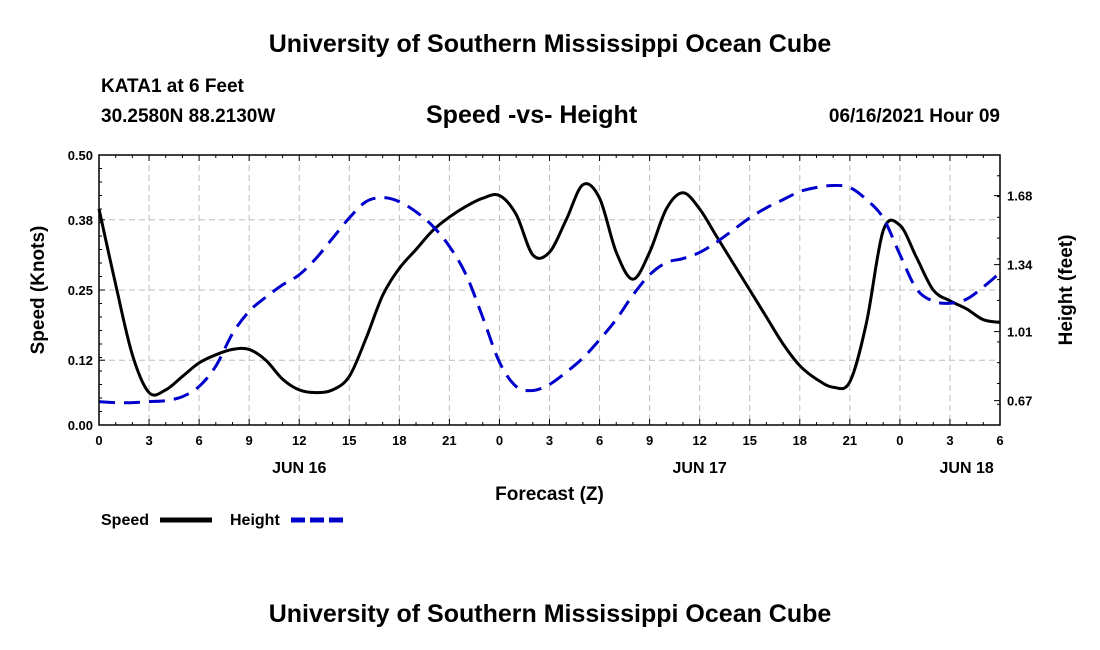 The image size is (1100, 650). I want to click on legend-label-speed: Speed, so click(125, 520).